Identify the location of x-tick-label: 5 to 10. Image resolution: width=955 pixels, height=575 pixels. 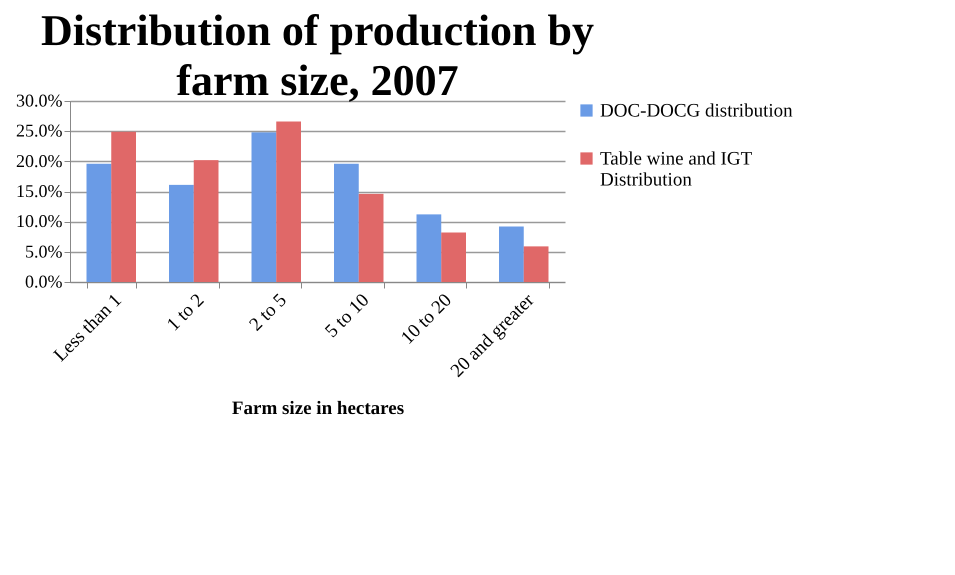
(347, 316).